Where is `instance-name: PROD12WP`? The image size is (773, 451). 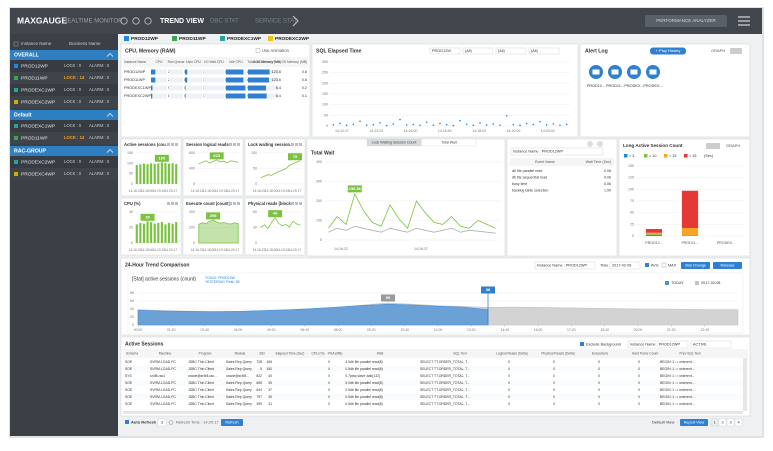 instance-name: PROD12WP is located at coordinates (34, 66).